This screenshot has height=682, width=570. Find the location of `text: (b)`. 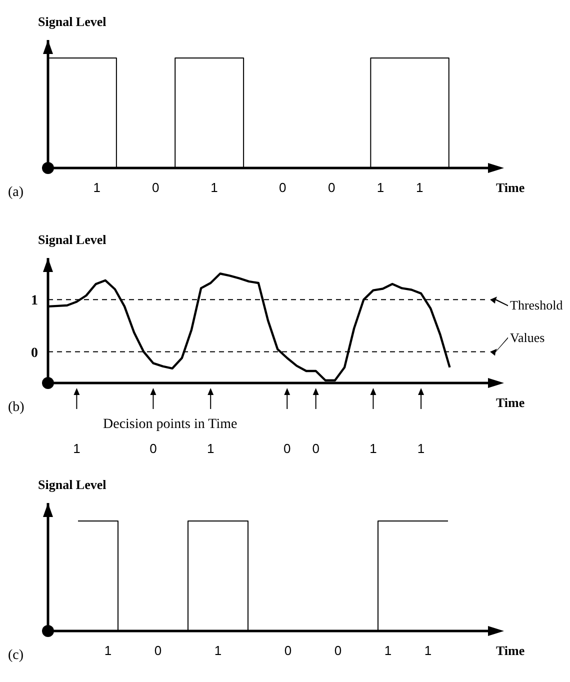

text: (b) is located at coordinates (16, 407).